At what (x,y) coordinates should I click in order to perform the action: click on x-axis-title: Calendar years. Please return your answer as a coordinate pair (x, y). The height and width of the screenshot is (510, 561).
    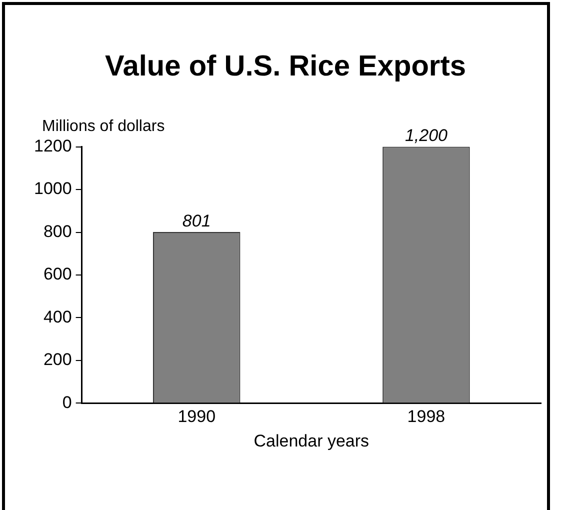
    Looking at the image, I should click on (312, 440).